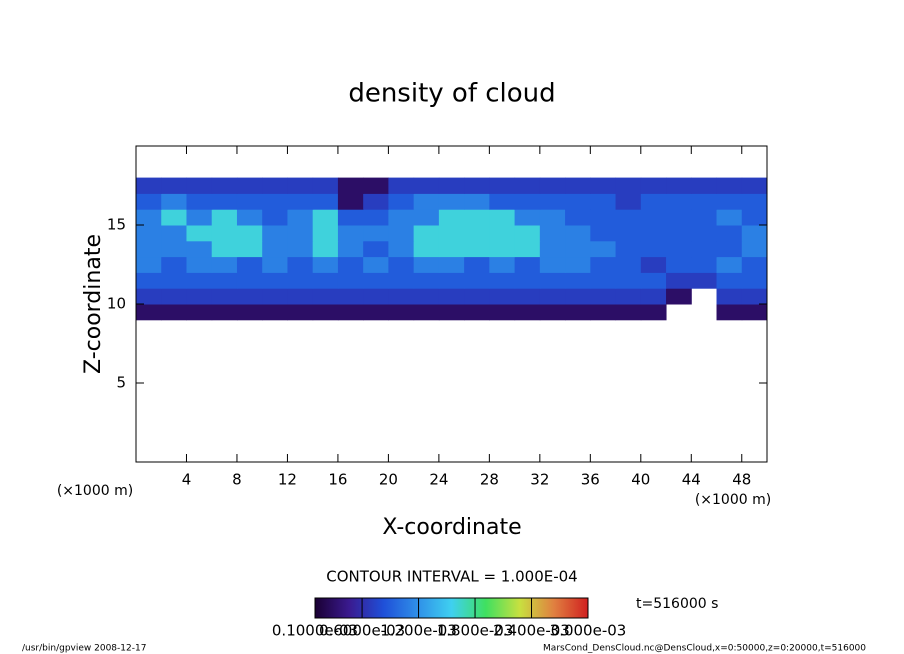 Image resolution: width=904 pixels, height=654 pixels. Describe the element at coordinates (451, 608) in the screenshot. I see `colorbar` at that location.